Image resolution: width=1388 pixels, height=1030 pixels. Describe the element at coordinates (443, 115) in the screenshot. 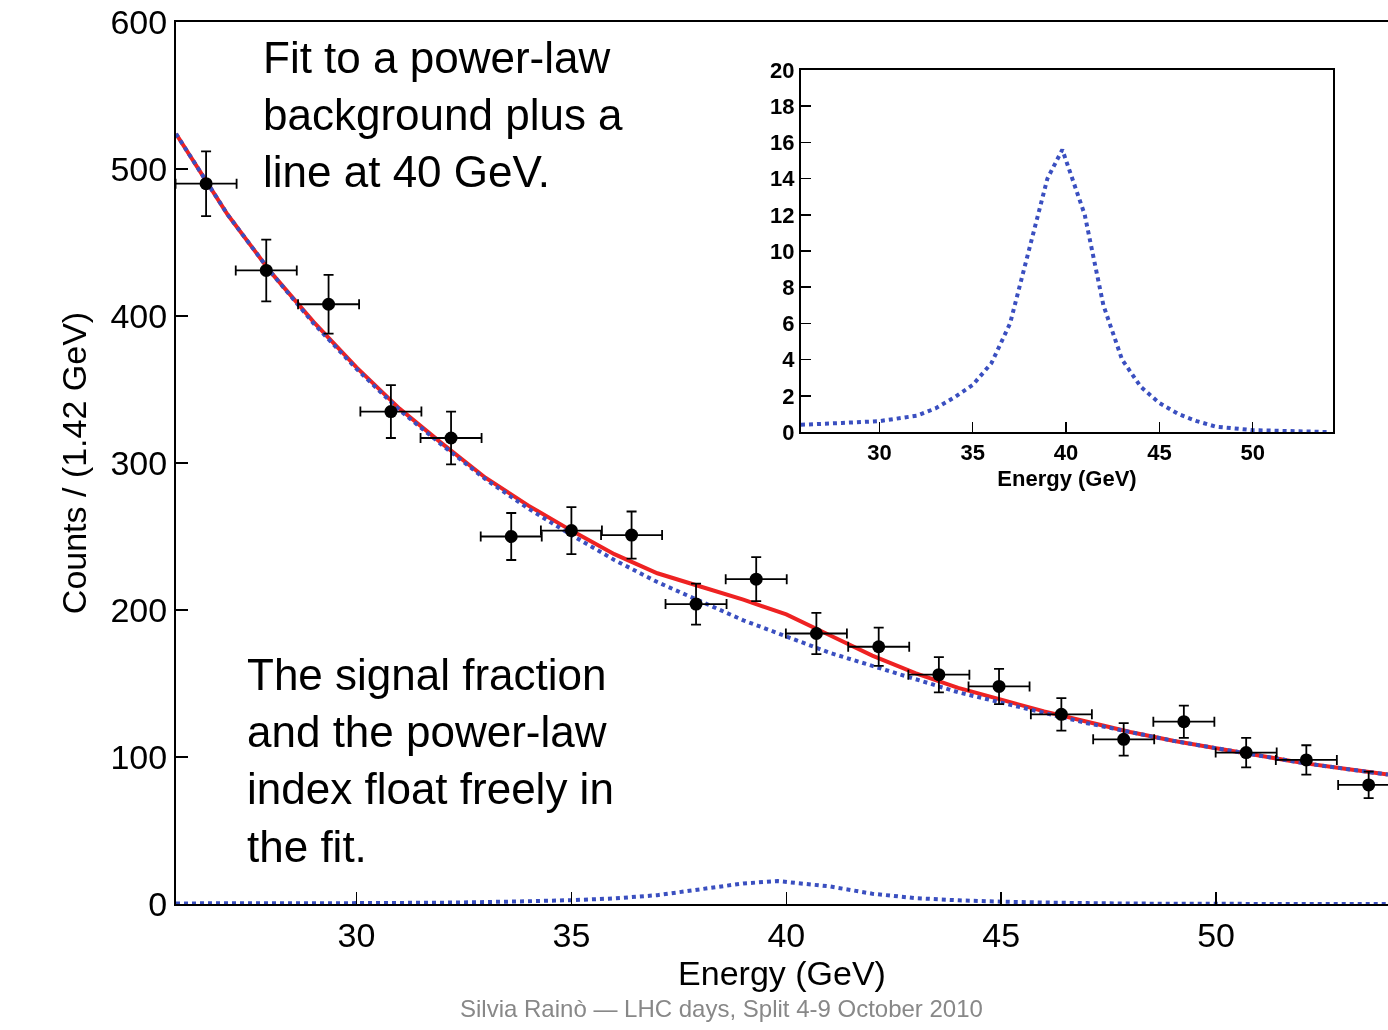

I see `annotation: Fit to a power-law background plus a line at 40 GeV.` at that location.